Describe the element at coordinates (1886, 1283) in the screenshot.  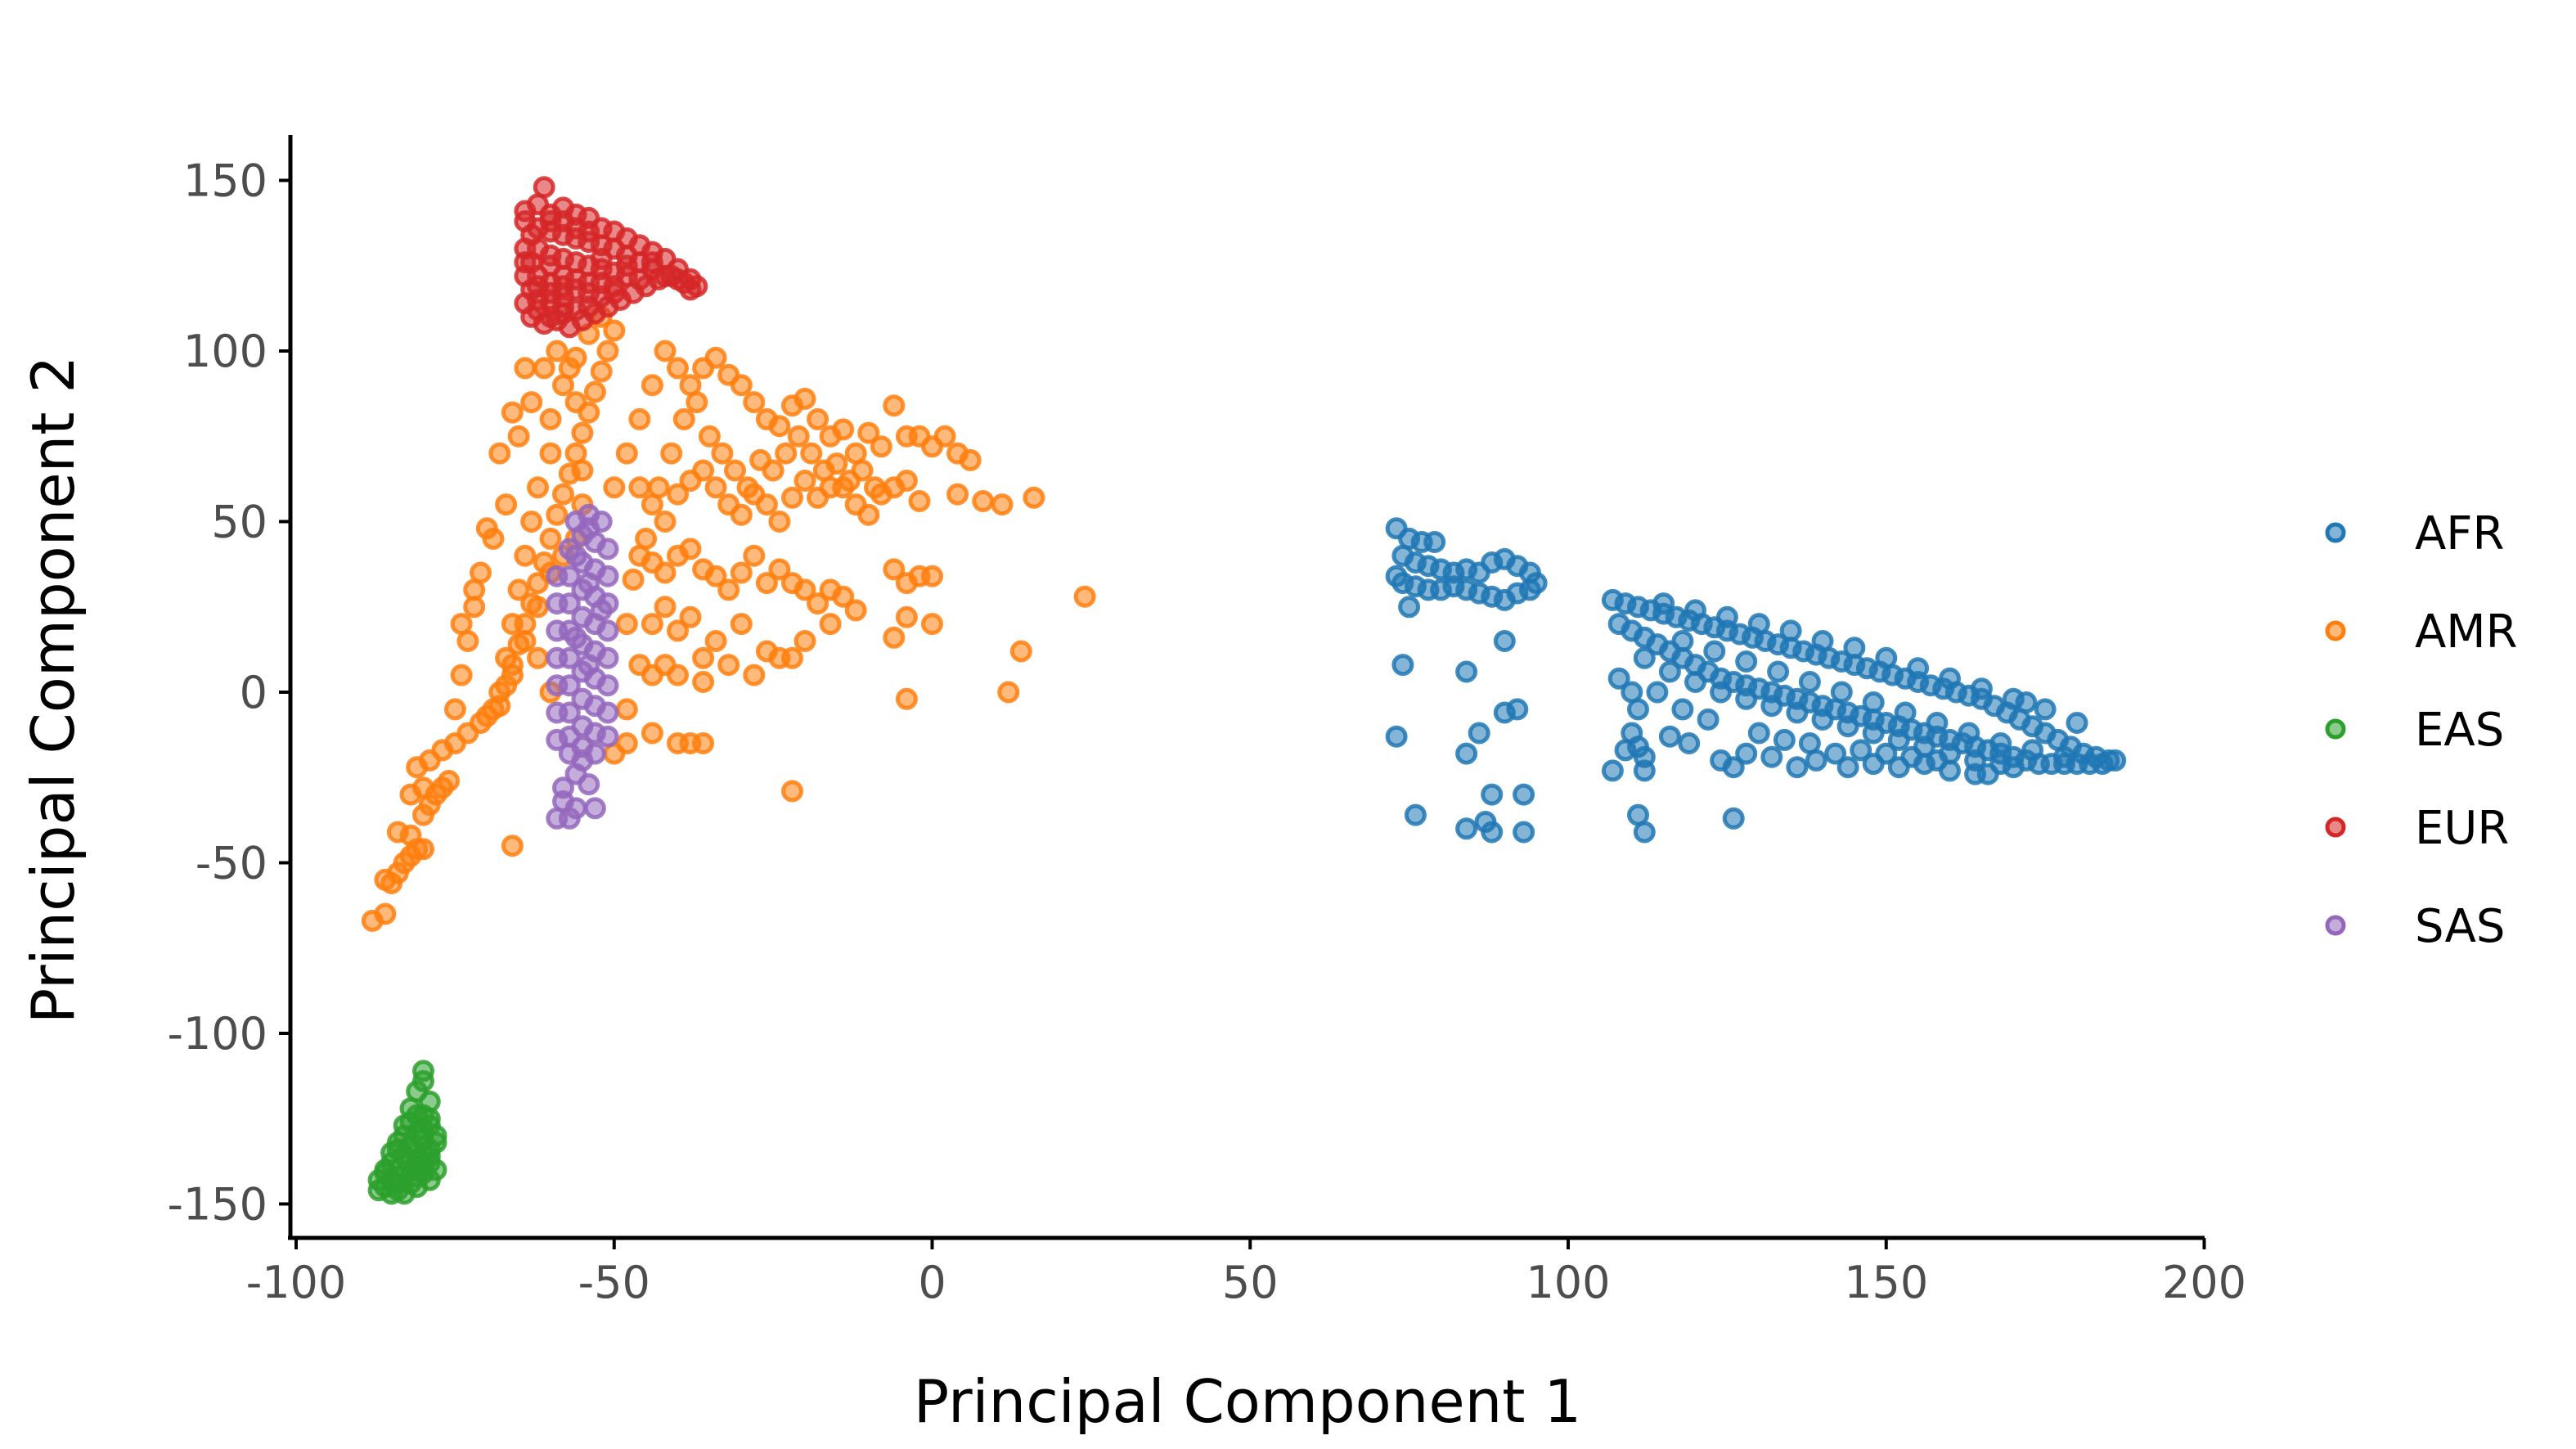
I see `x-tick-label: 150` at that location.